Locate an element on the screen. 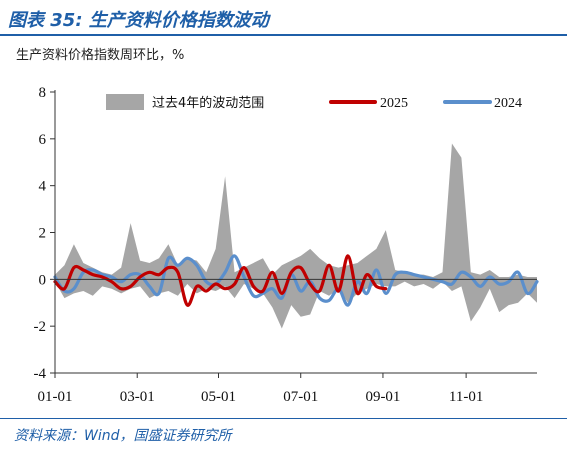 The width and height of the screenshot is (567, 459). title-divider is located at coordinates (283, 35).